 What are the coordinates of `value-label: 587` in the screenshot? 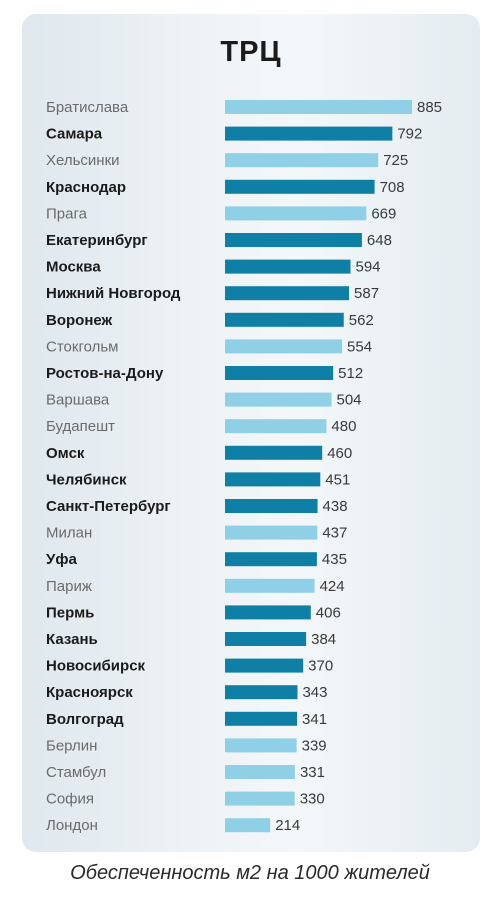 It's located at (366, 293).